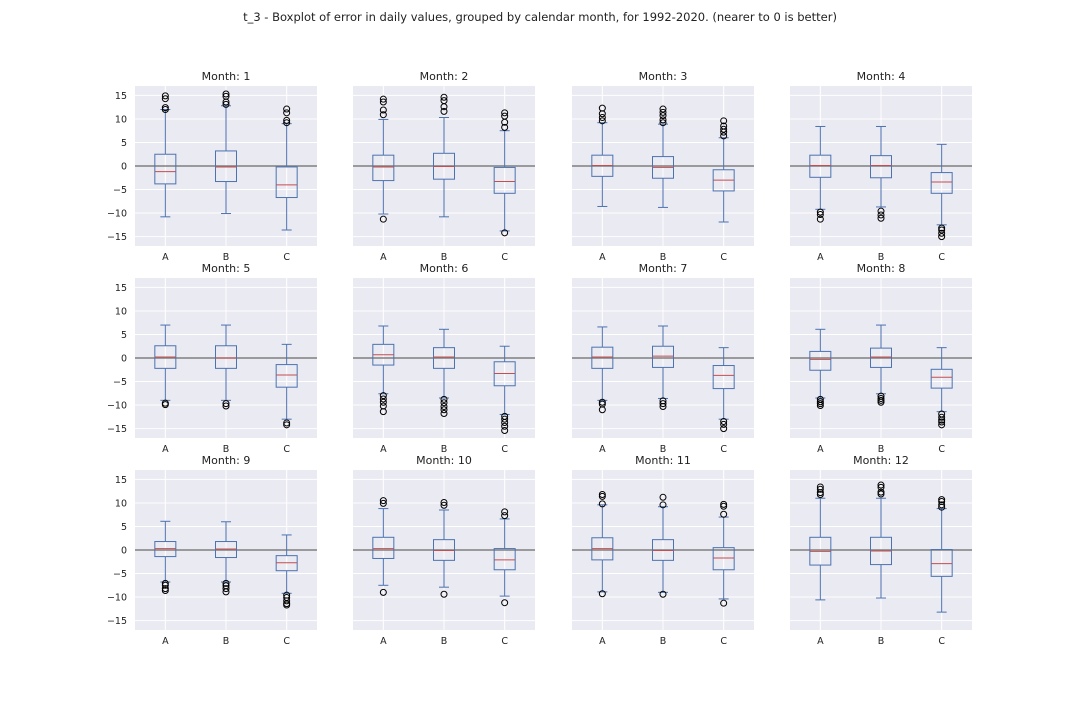 The width and height of the screenshot is (1080, 720). Describe the element at coordinates (212, 166) in the screenshot. I see `panel-month-1: Month: 1 A B C −15 −10 −5 0 5 10 15` at that location.